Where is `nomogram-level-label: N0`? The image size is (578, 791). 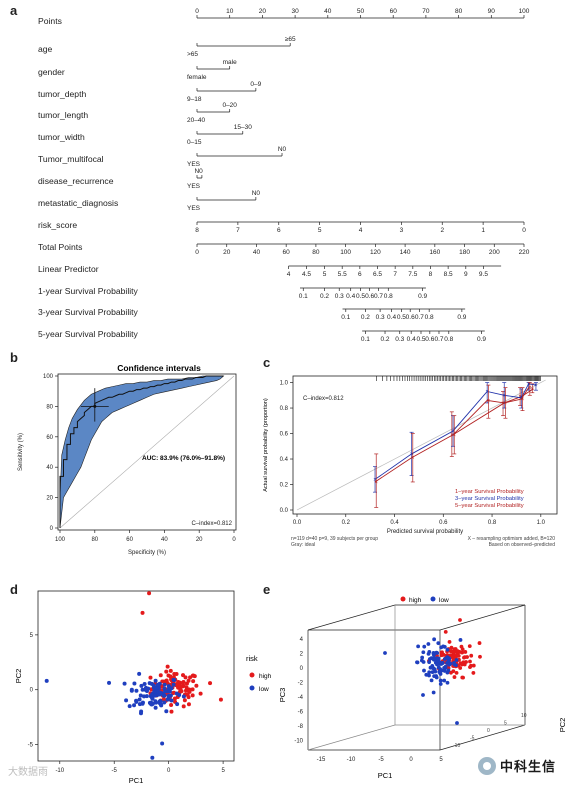 nomogram-level-label: N0 is located at coordinates (198, 171).